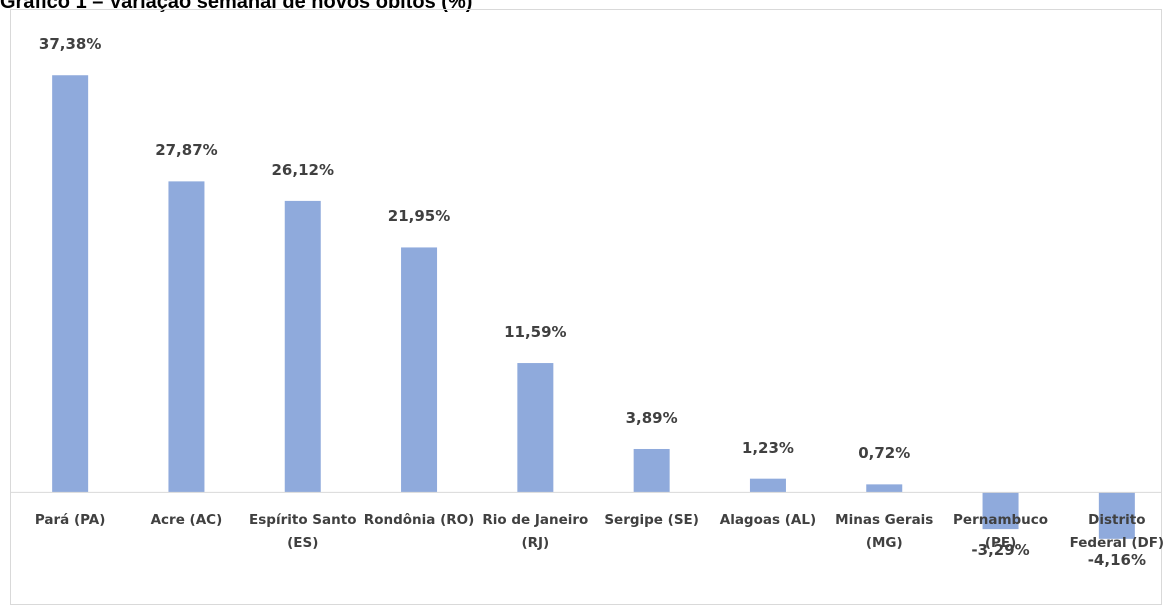 This screenshot has width=1173, height=615. What do you see at coordinates (419, 520) in the screenshot?
I see `x-tick-label: Rondônia (RO)` at bounding box center [419, 520].